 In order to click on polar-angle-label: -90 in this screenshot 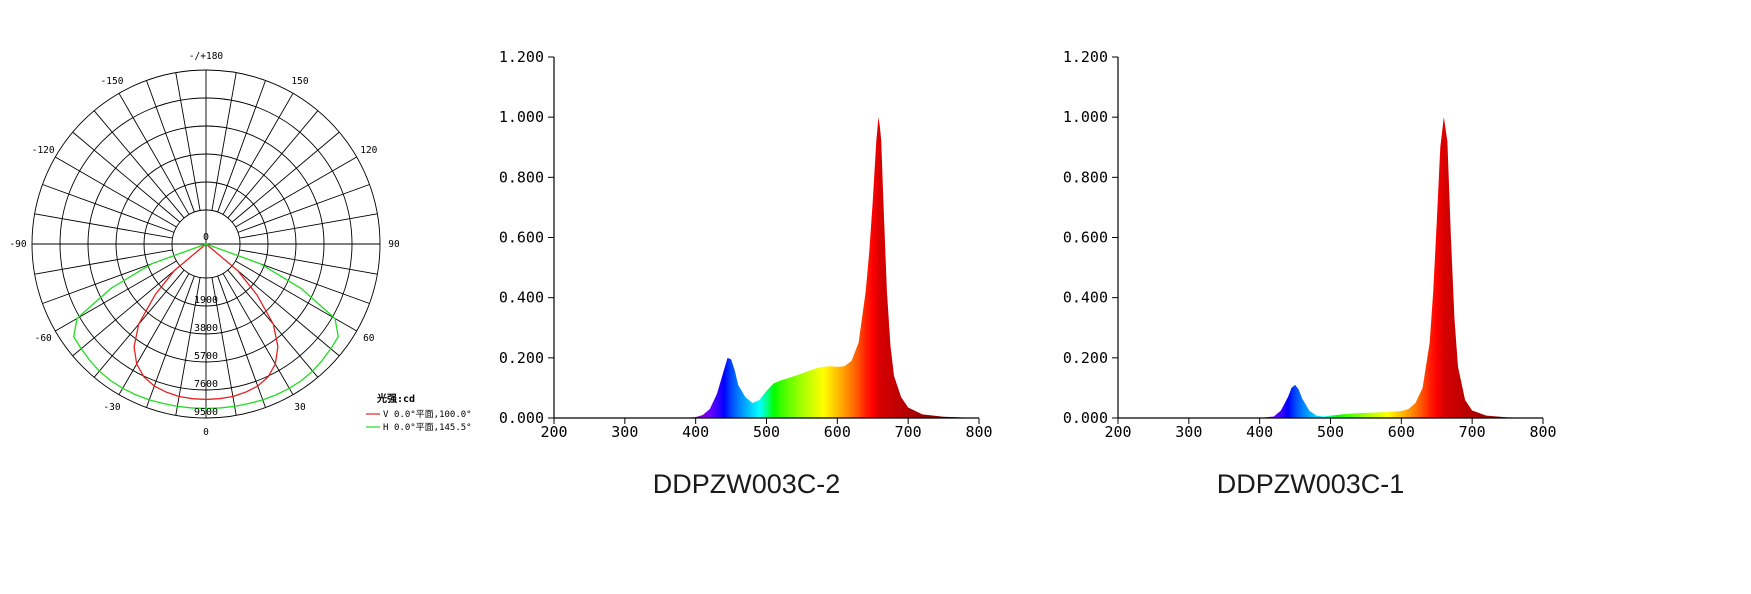, I will do `click(17, 244)`.